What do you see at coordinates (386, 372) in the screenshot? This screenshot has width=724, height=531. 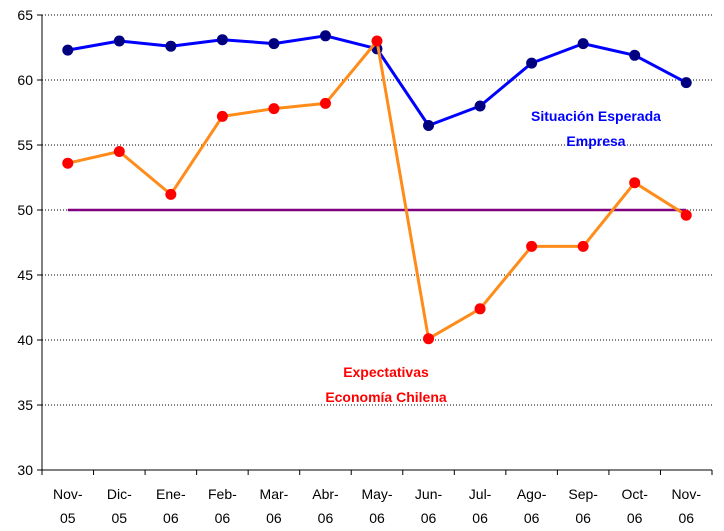 I see `series-label-expectativas-line1: Expectativas` at bounding box center [386, 372].